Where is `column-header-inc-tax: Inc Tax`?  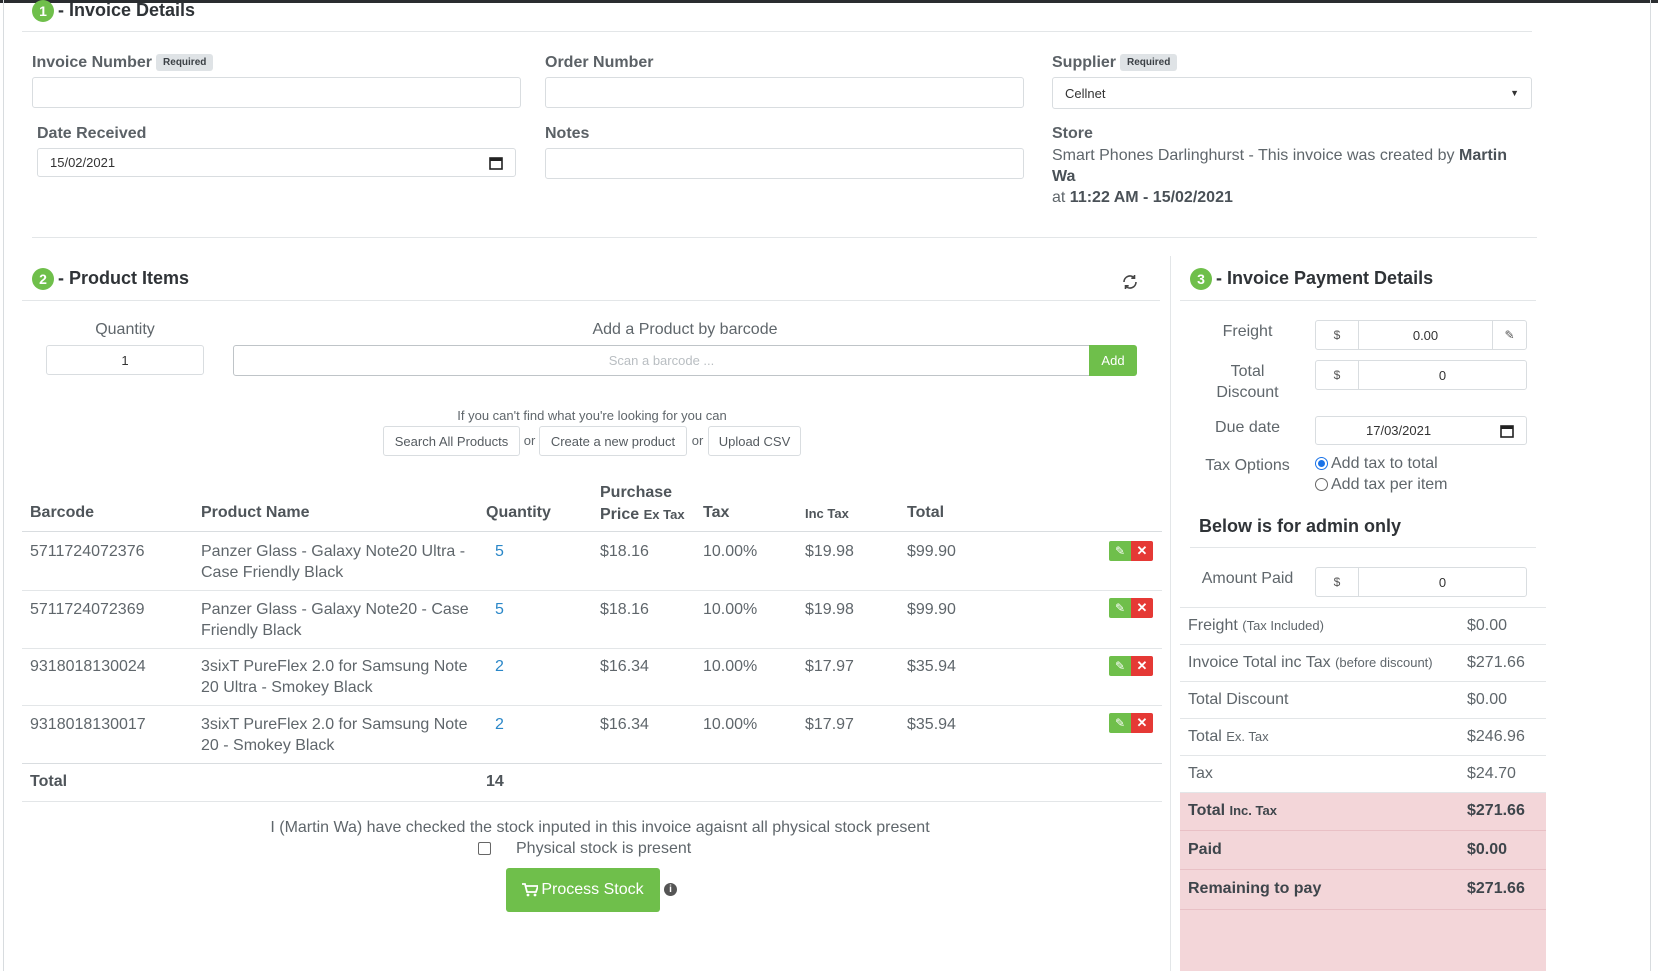 column-header-inc-tax: Inc Tax is located at coordinates (827, 513).